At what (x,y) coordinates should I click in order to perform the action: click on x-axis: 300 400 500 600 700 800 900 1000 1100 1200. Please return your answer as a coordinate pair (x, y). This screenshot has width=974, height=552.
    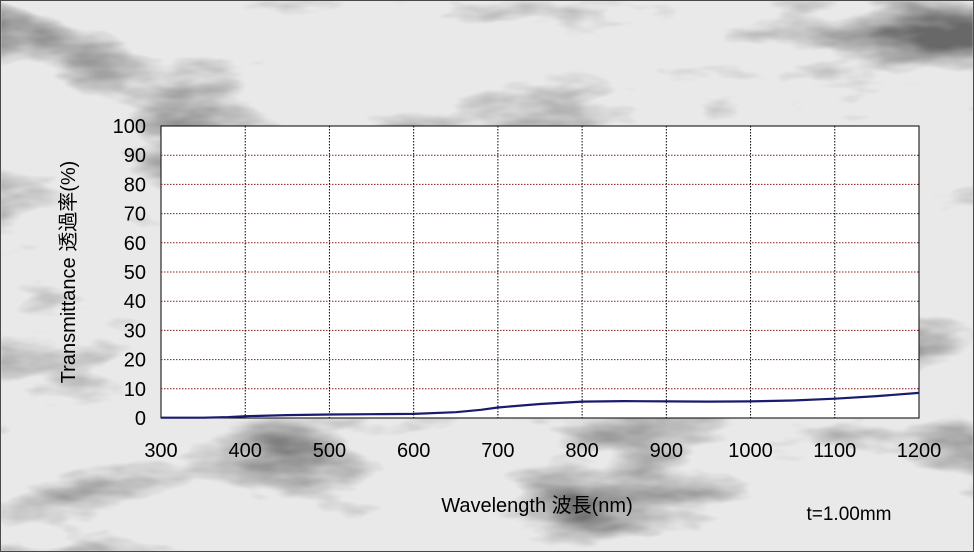
    Looking at the image, I should click on (542, 451).